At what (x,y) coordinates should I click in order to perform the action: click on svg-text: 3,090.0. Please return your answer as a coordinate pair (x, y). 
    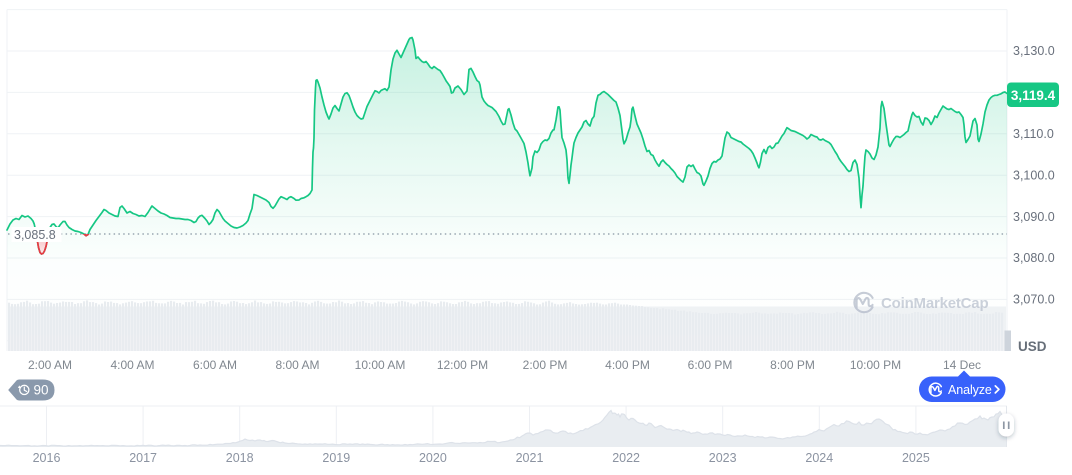
    Looking at the image, I should click on (1034, 217).